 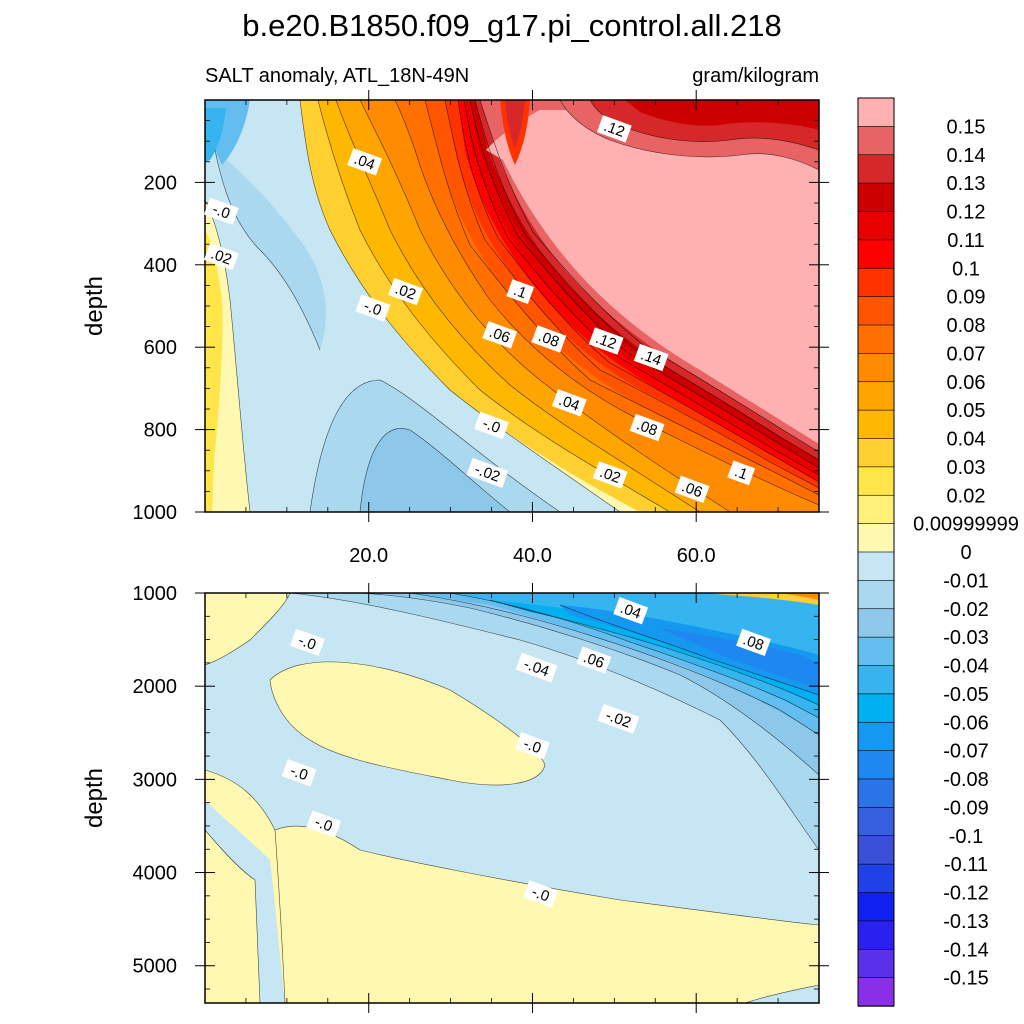 I want to click on y-tick-label: 600, so click(x=160, y=348).